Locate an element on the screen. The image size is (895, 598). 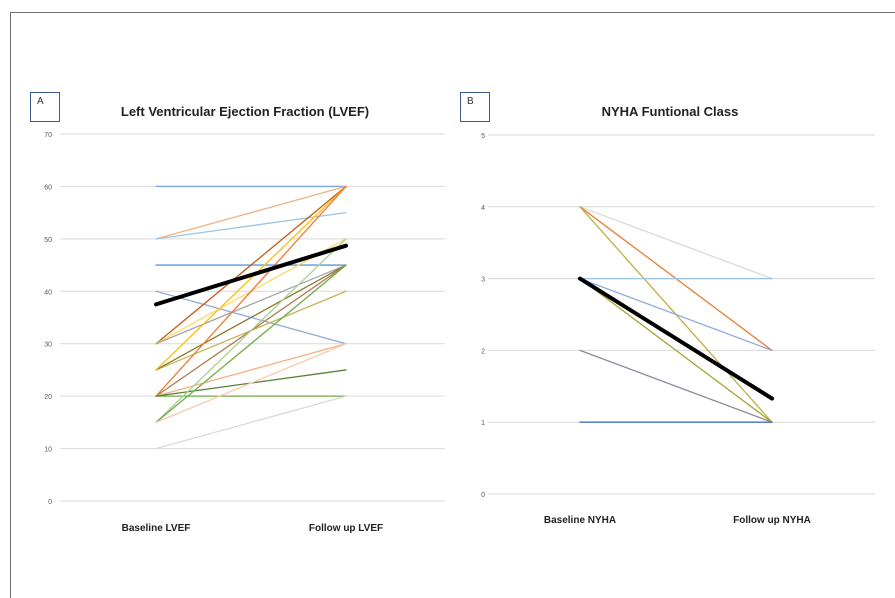
mean-series-line-b is located at coordinates (676, 338).